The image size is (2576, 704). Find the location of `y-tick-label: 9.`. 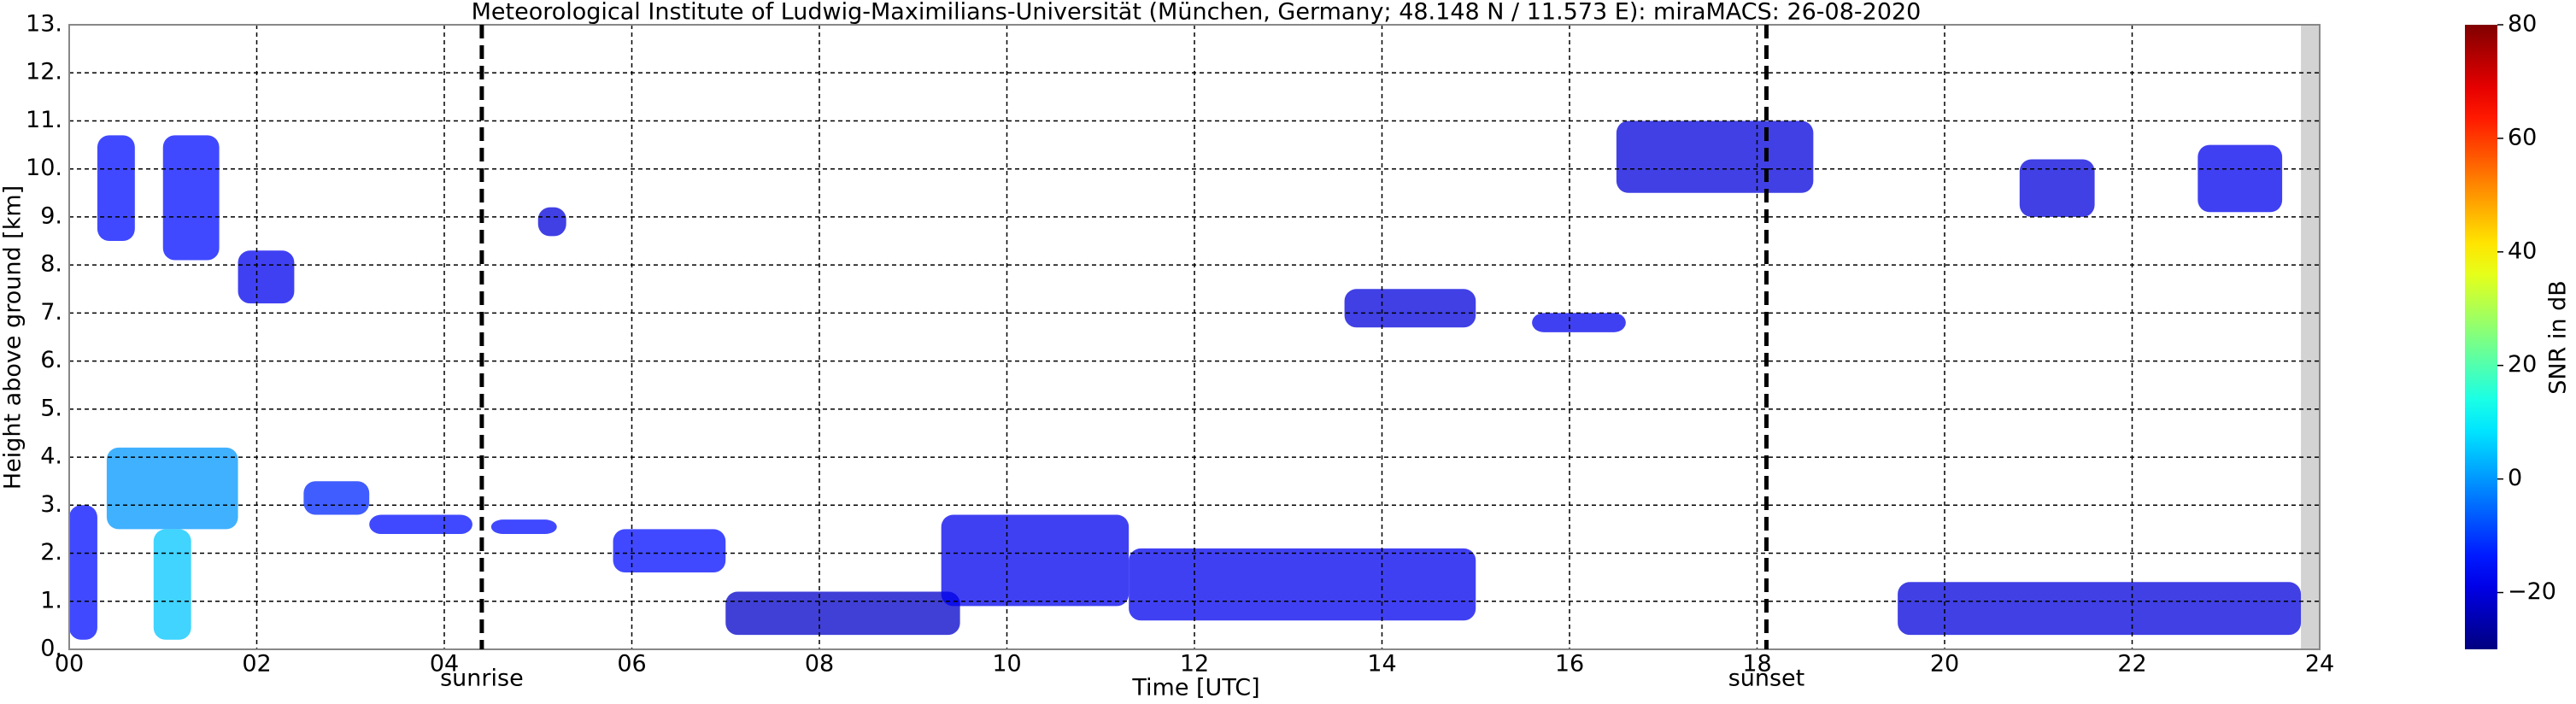

y-tick-label: 9. is located at coordinates (51, 215).